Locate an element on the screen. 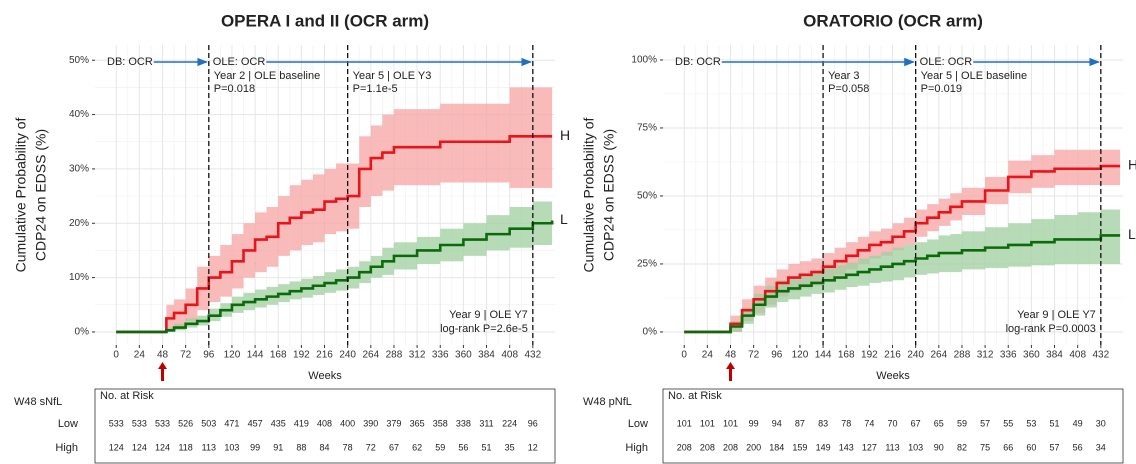 This screenshot has height=464, width=1136. risk-count: 87 is located at coordinates (800, 423).